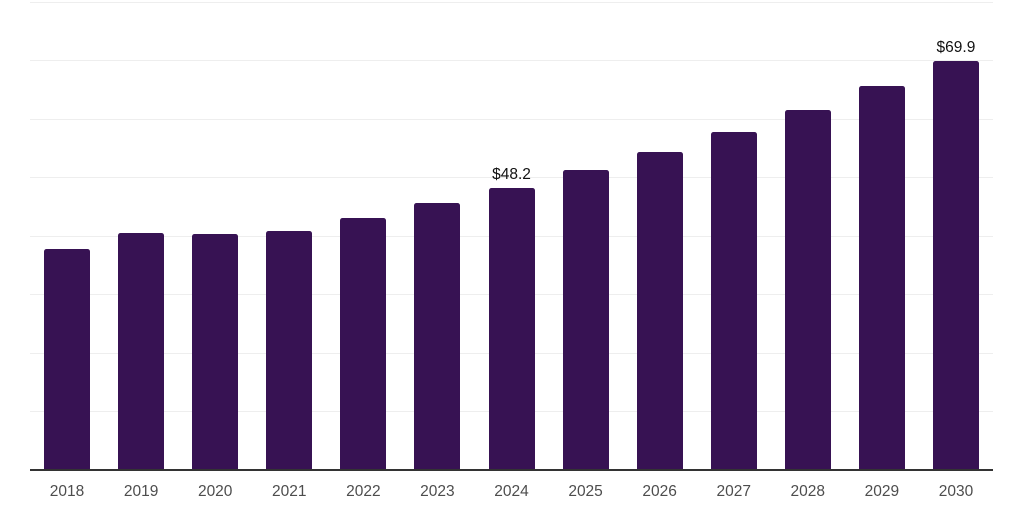 This screenshot has width=1024, height=512. Describe the element at coordinates (363, 343) in the screenshot. I see `bar-2022` at that location.